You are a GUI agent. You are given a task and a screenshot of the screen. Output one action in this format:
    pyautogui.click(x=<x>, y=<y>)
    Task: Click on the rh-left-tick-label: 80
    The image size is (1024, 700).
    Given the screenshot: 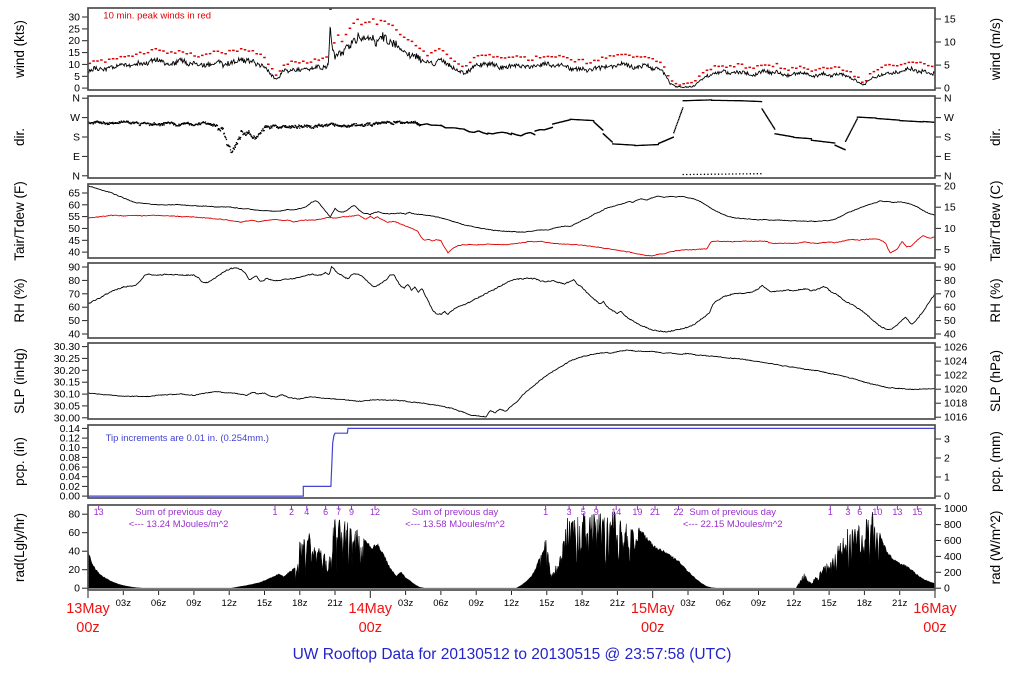 What is the action you would take?
    pyautogui.click(x=74, y=281)
    